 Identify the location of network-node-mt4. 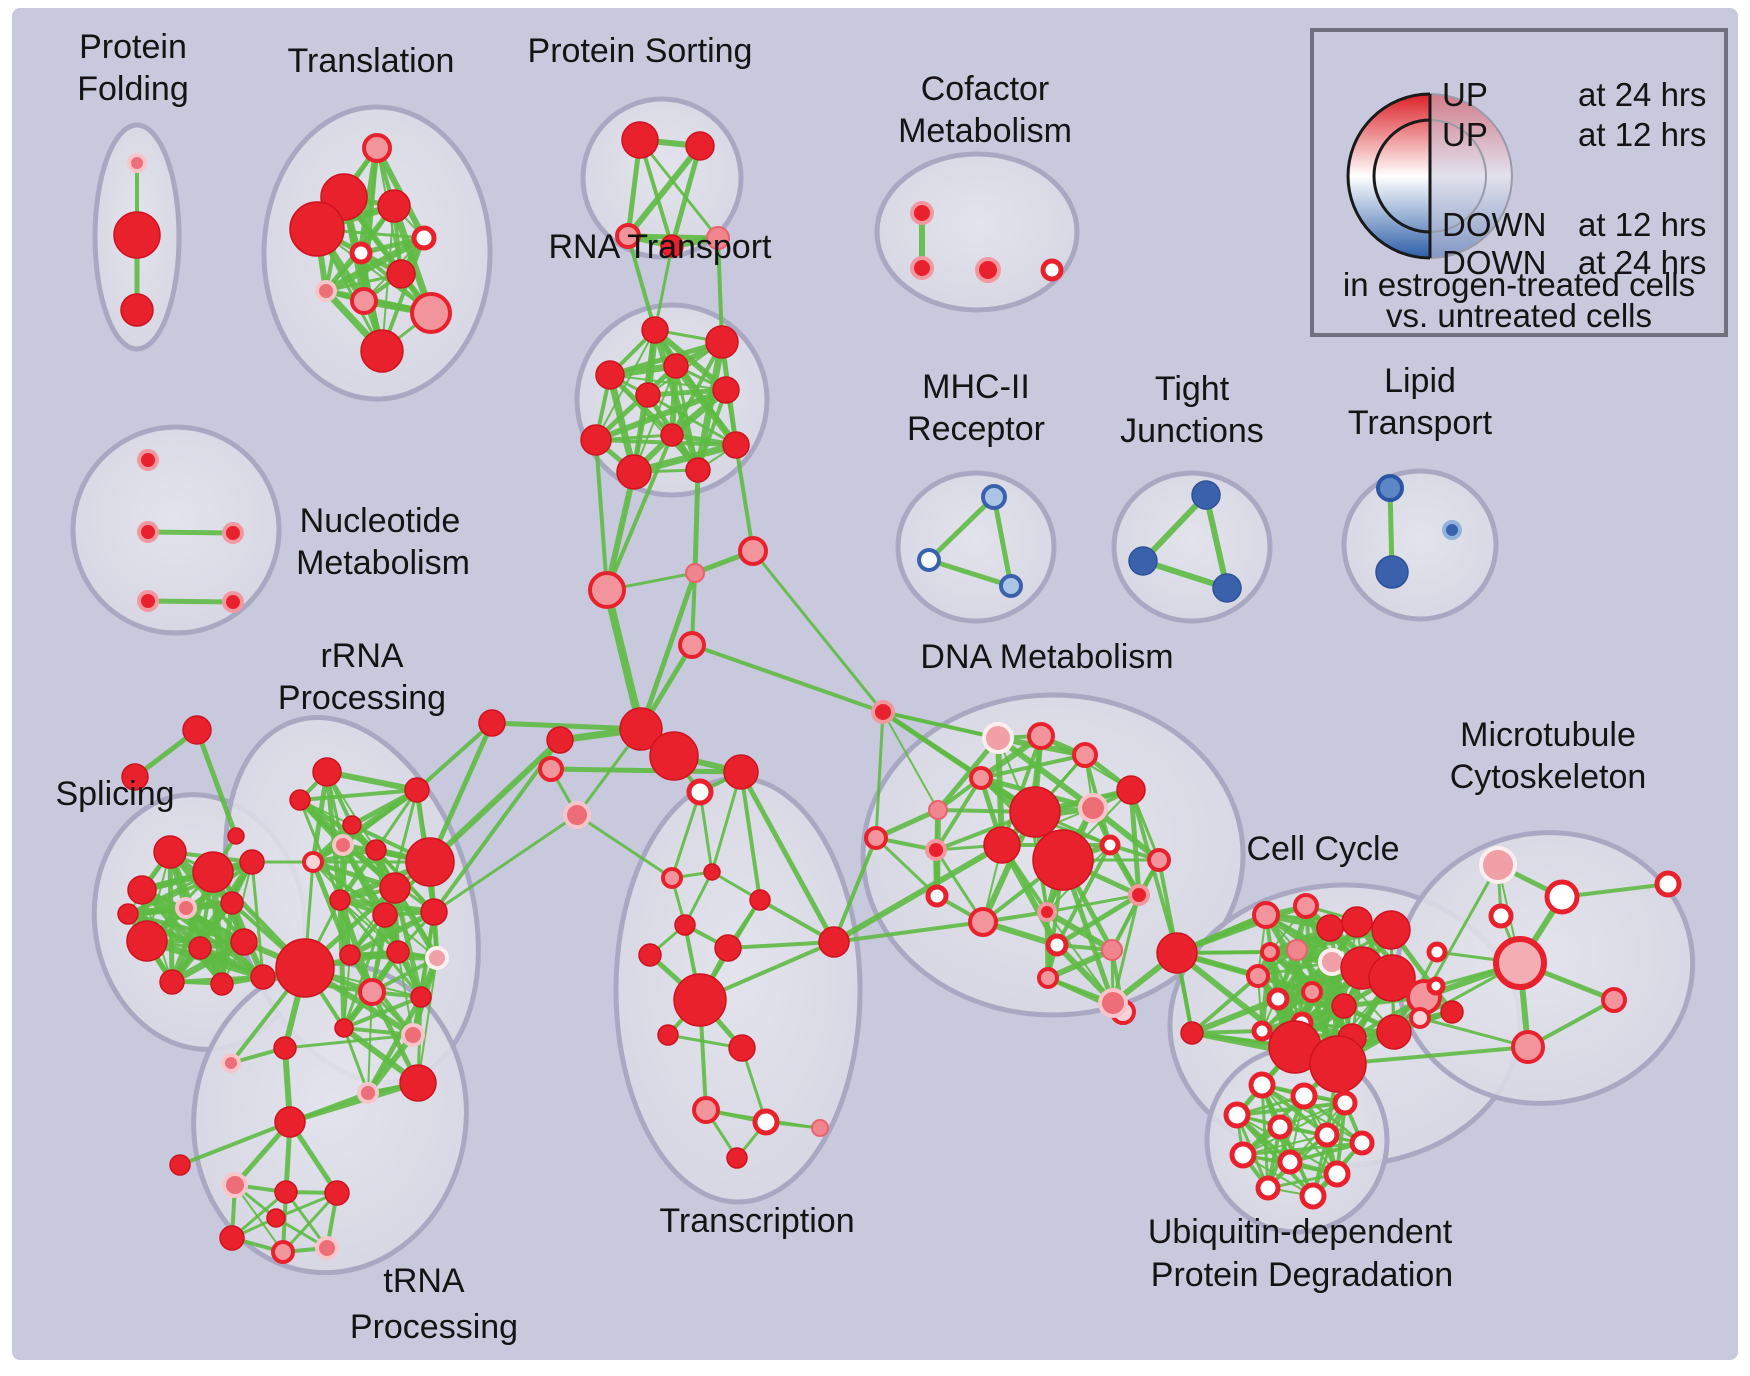
(1520, 963).